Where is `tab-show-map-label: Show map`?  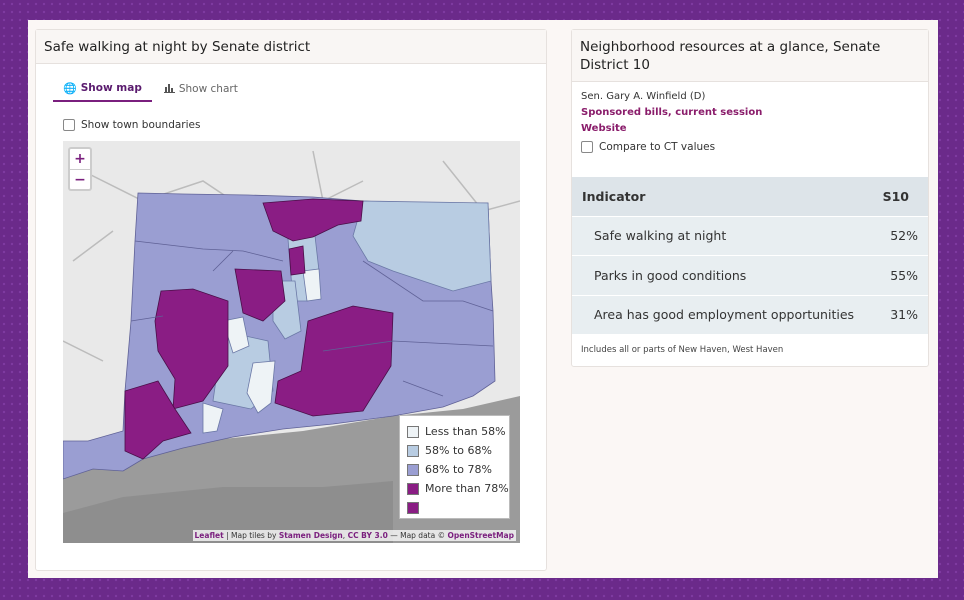
tab-show-map-label: Show map is located at coordinates (111, 88).